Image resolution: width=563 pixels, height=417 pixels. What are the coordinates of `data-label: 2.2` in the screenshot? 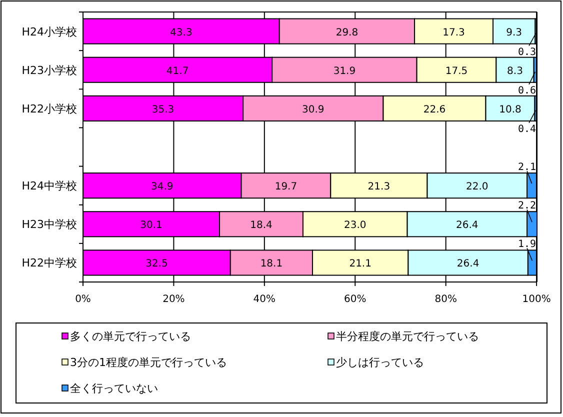 It's located at (527, 206).